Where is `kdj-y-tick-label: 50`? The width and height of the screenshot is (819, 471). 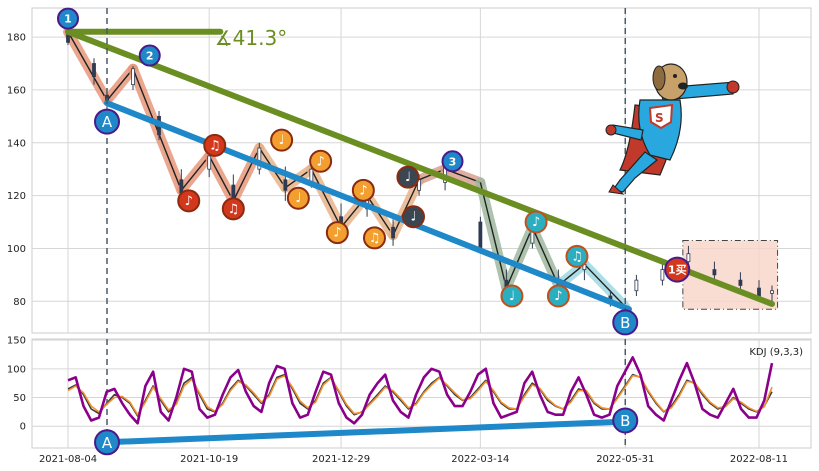 kdj-y-tick-label: 50 is located at coordinates (19, 398).